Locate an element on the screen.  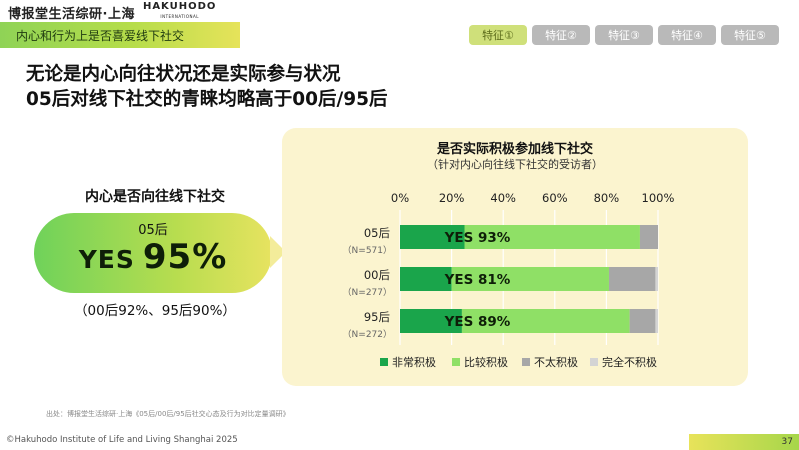
data-label: YES 89% is located at coordinates (477, 322).